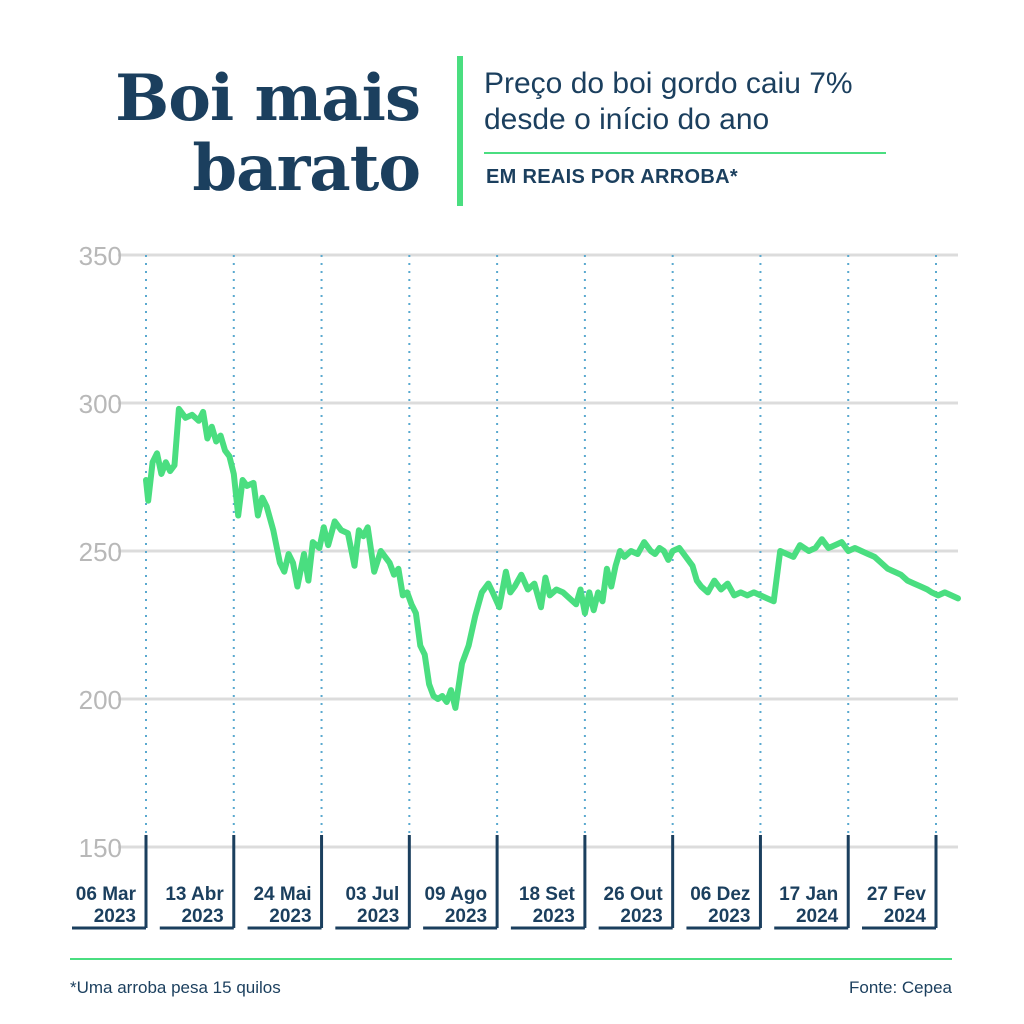  What do you see at coordinates (106, 894) in the screenshot?
I see `x-tick-label-day: 06 Mar` at bounding box center [106, 894].